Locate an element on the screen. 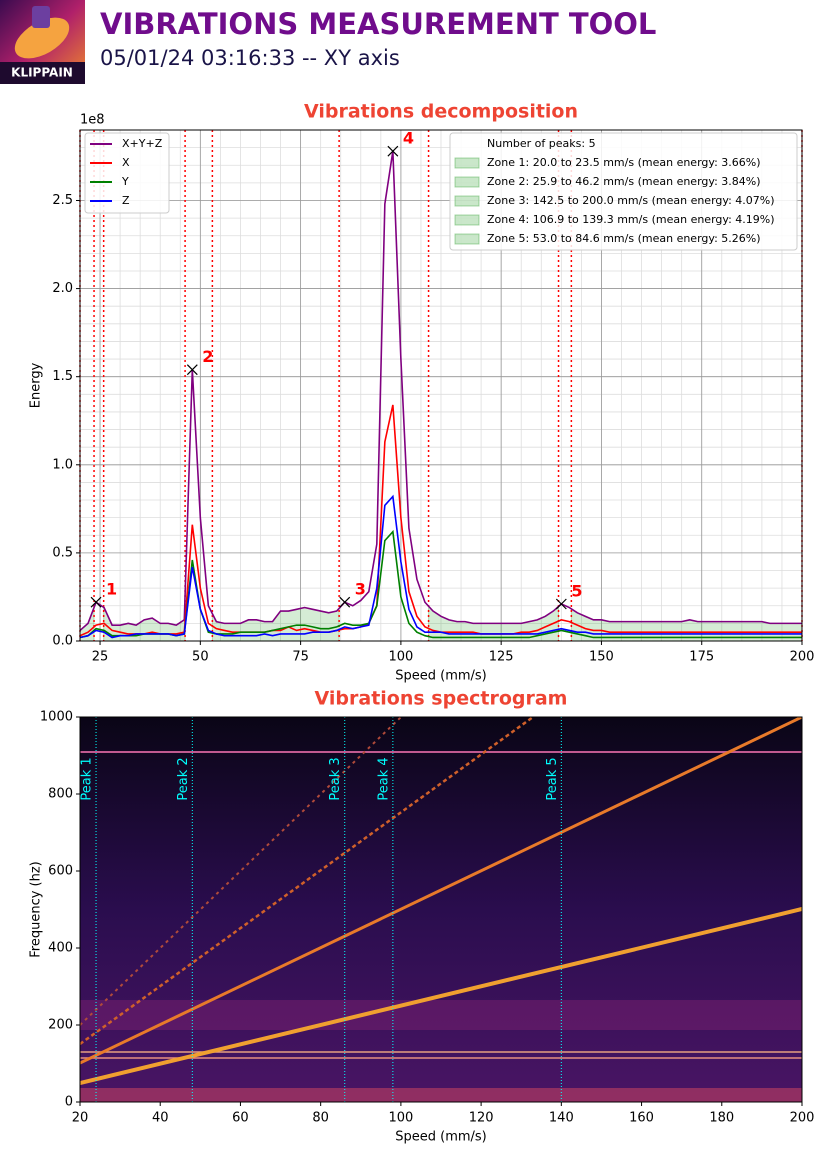  x-tick-label: 25 is located at coordinates (100, 657).